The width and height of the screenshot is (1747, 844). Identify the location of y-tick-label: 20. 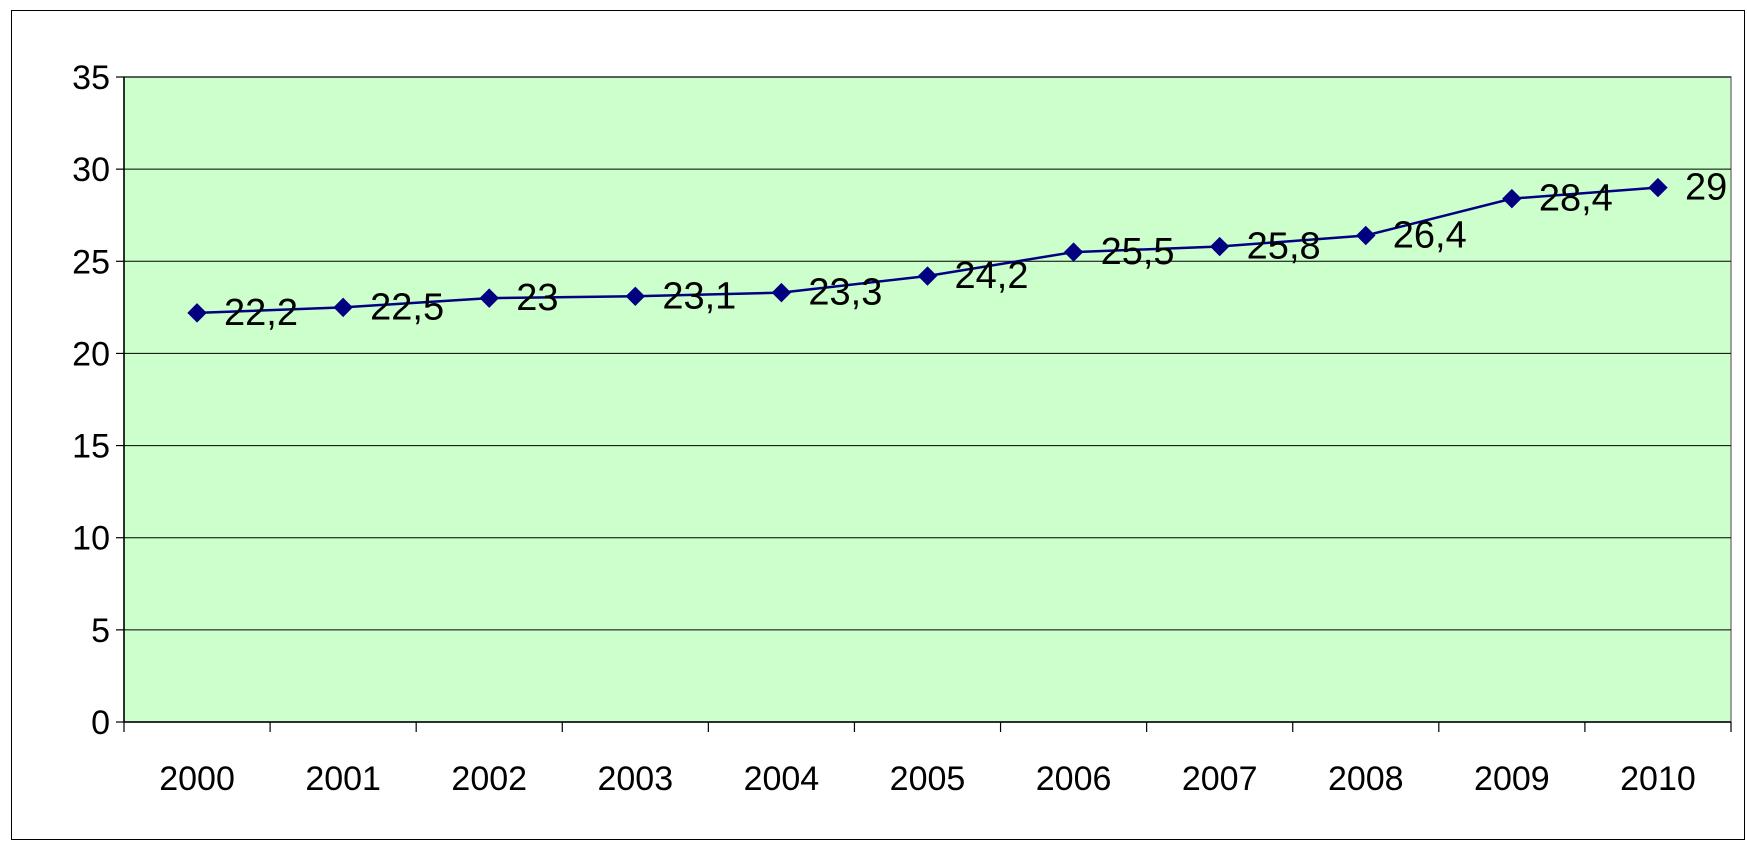
(91, 354).